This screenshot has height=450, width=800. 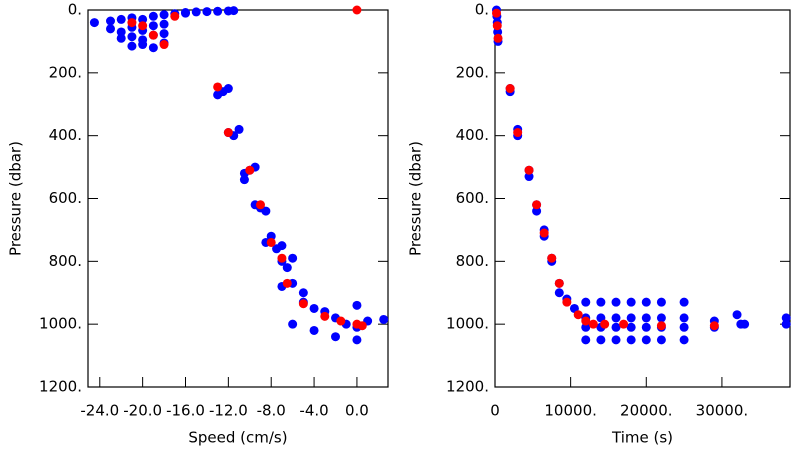 I want to click on y-tick-label: 1000., so click(x=60, y=324).